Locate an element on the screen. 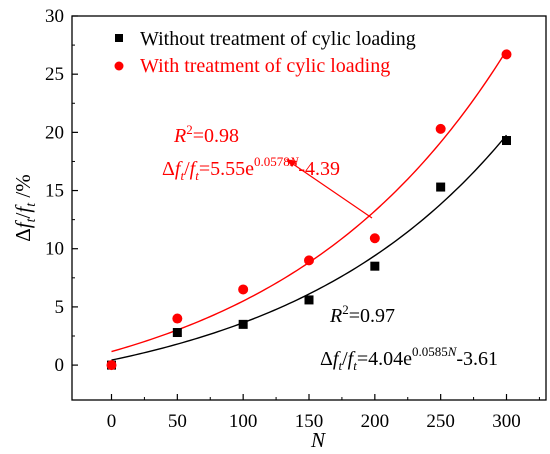 The height and width of the screenshot is (454, 550). x-axis-ticks: 0 50 100 150 200 250 300 is located at coordinates (323, 413).